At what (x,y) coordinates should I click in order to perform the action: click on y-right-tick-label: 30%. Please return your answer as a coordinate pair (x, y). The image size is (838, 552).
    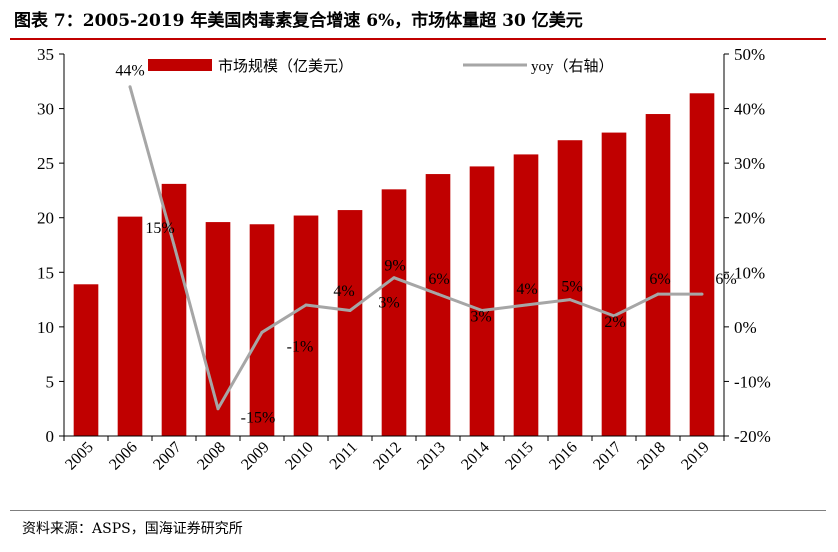
    Looking at the image, I should click on (749, 163).